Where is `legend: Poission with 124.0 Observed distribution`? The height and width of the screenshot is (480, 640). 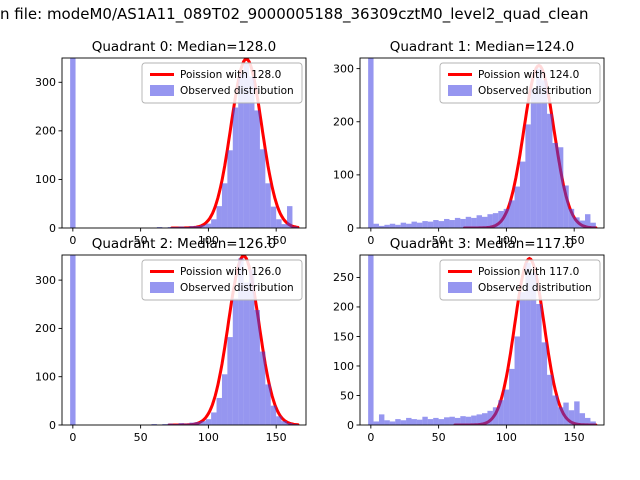
legend: Poission with 124.0 Observed distribution is located at coordinates (520, 83).